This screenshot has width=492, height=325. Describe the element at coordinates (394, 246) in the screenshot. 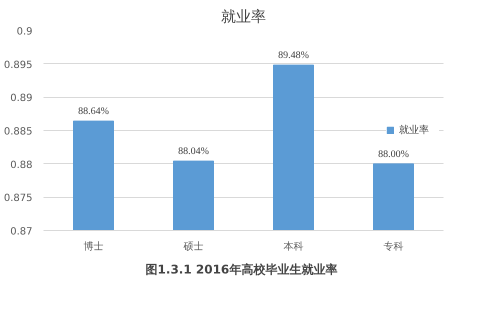

I see `x-tick-label: 专科` at that location.